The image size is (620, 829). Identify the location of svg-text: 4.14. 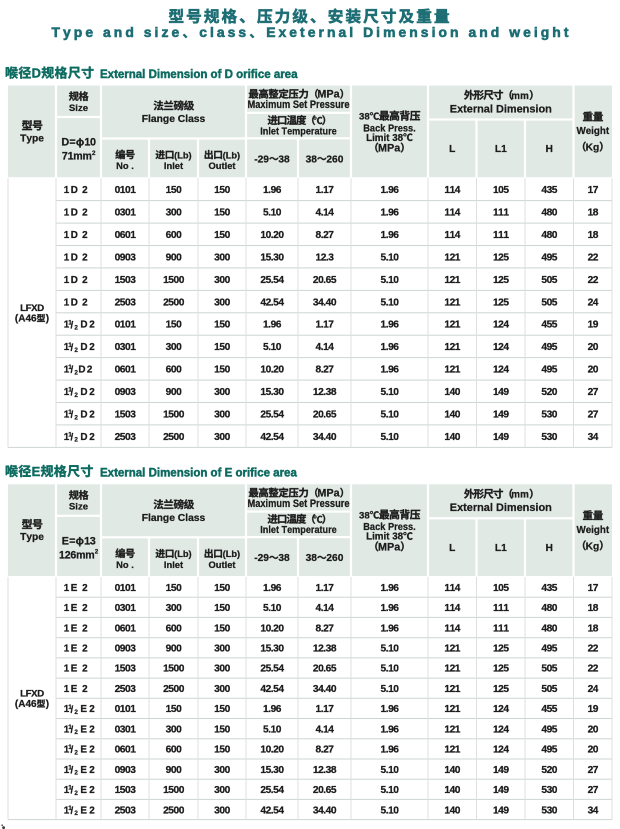
(324, 608).